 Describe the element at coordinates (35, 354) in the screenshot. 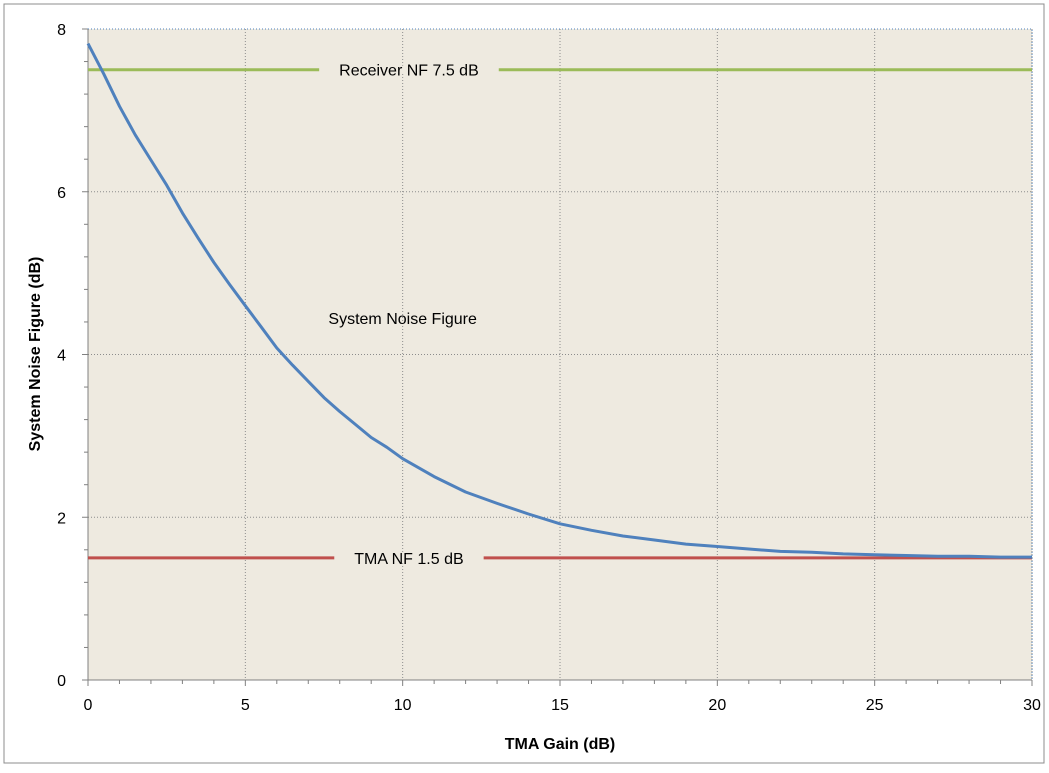

I see `y-axis-title: System Noise Figure (dB)` at that location.